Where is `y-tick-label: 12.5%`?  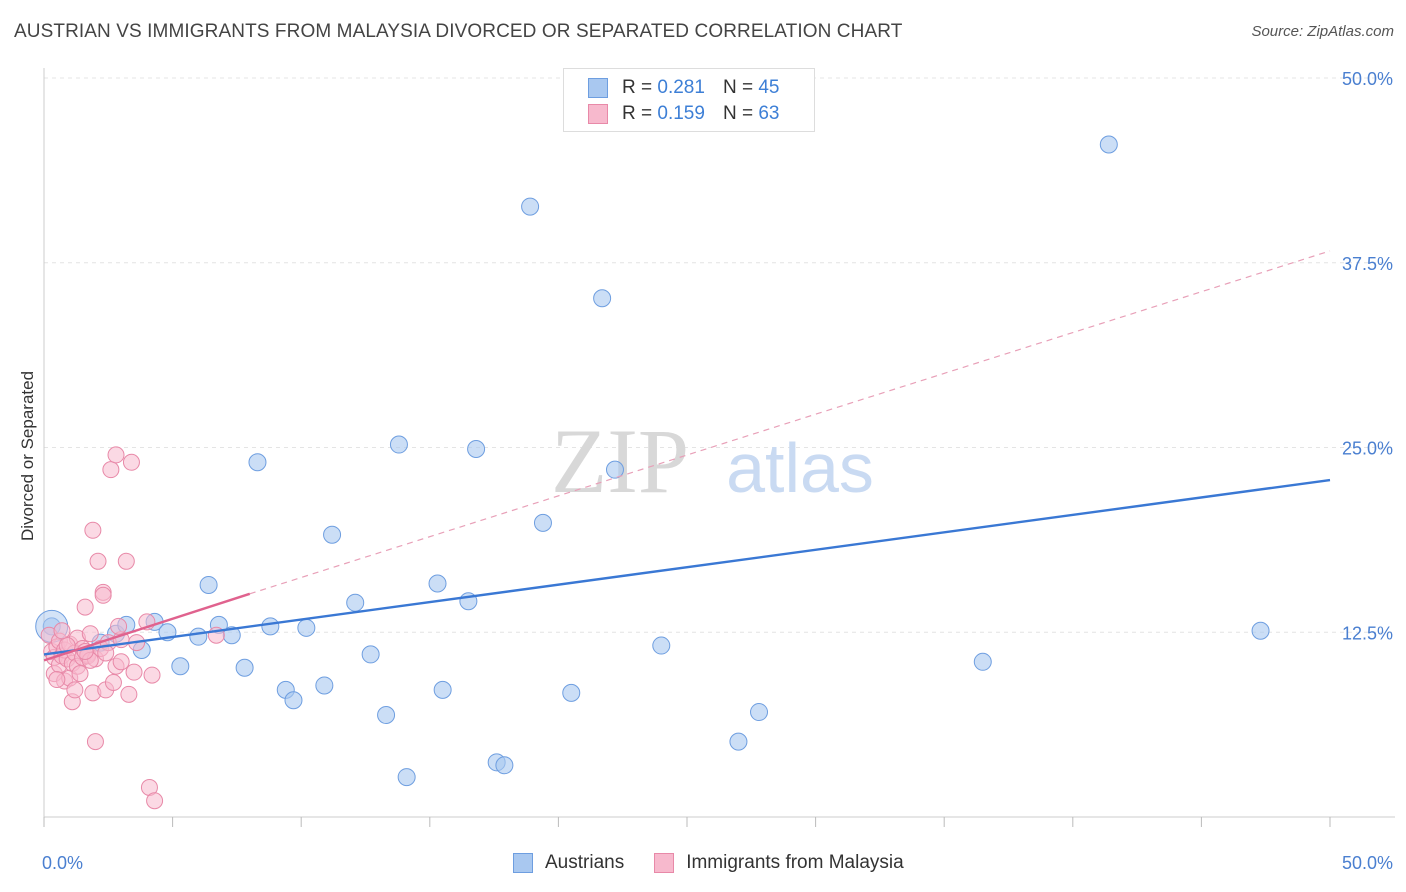 y-tick-label: 12.5% is located at coordinates (1367, 633).